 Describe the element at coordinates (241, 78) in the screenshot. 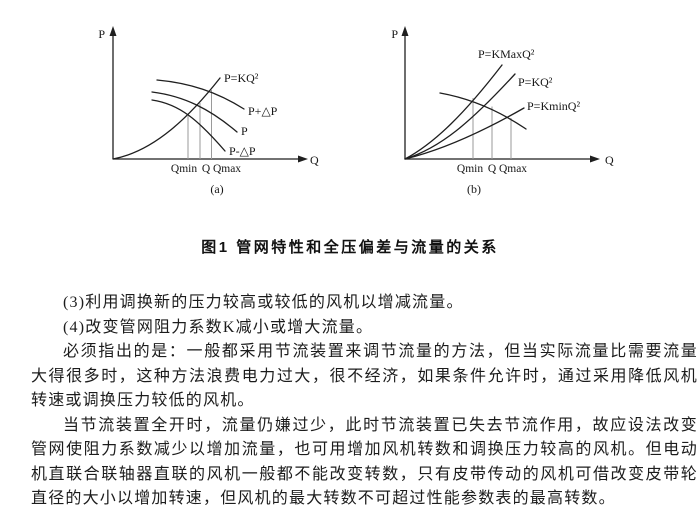

I see `system-curve-label: P=KQ²` at that location.